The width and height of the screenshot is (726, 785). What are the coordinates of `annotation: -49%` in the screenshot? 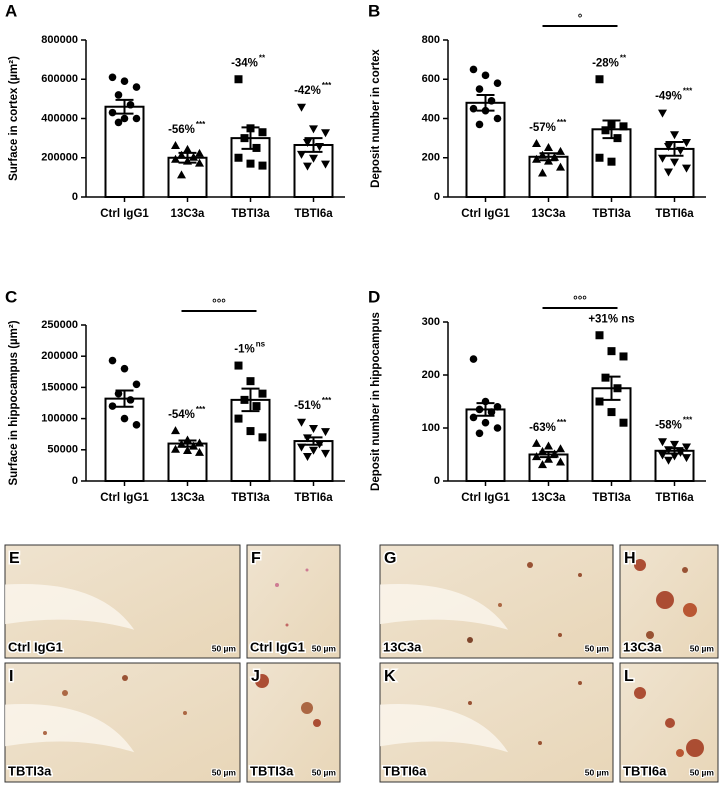 It's located at (668, 97).